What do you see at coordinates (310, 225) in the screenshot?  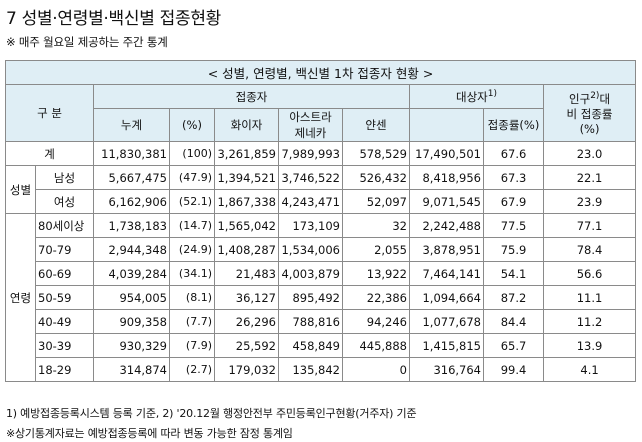 I see `cell-astrazeneca: 173,109` at bounding box center [310, 225].